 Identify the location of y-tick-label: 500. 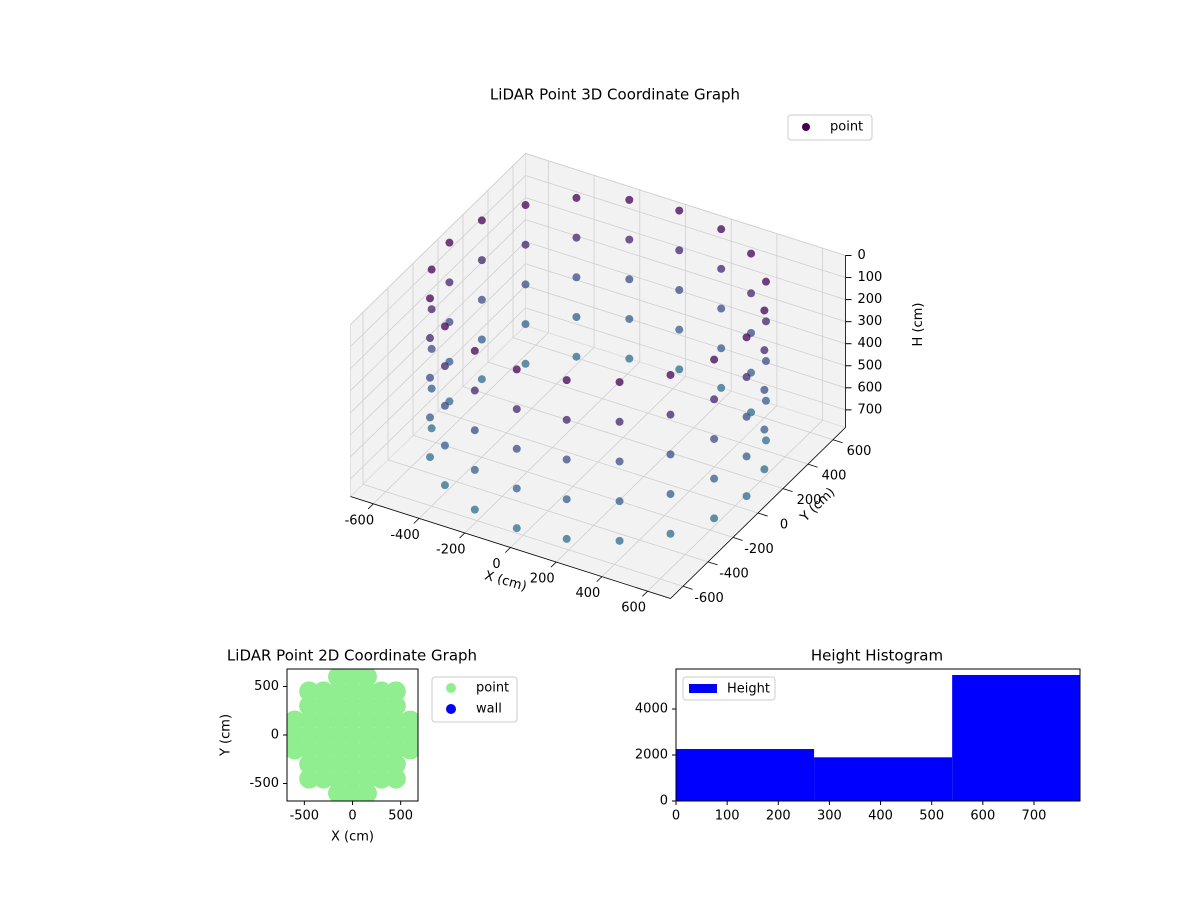
(266, 686).